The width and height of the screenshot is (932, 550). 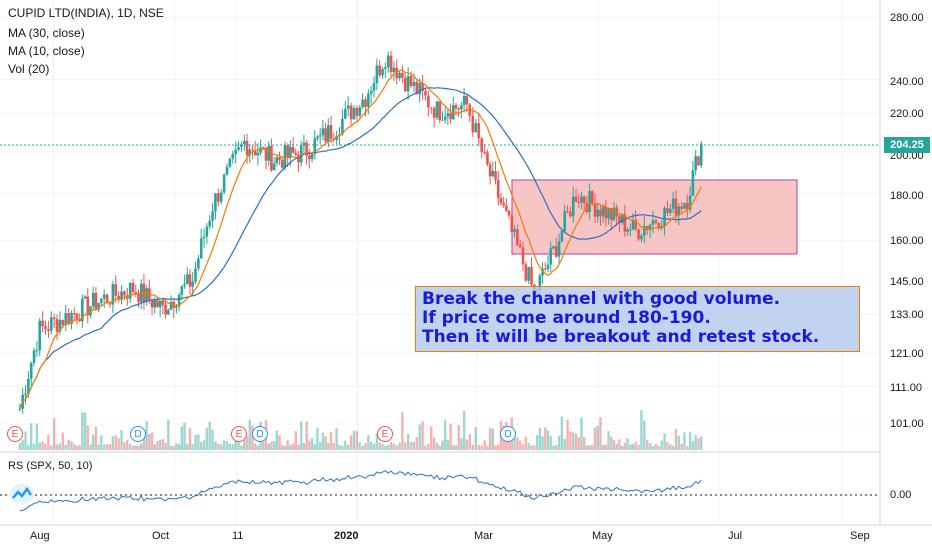 What do you see at coordinates (46, 33) in the screenshot?
I see `legend-ma30: MA (30, close)` at bounding box center [46, 33].